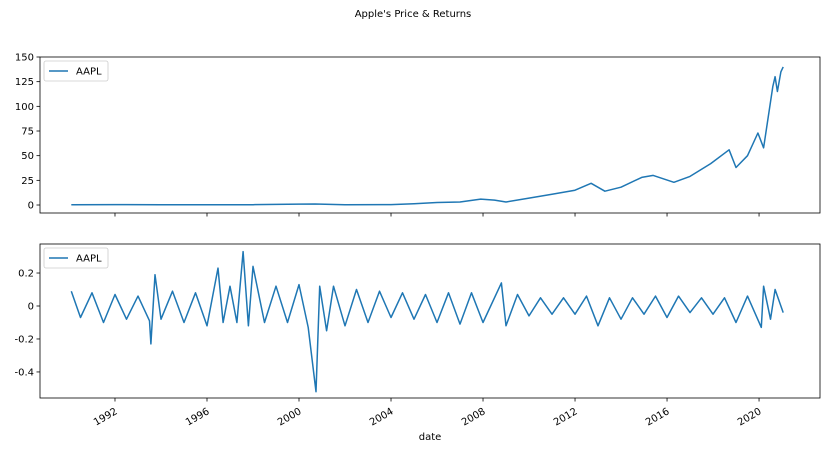 The height and width of the screenshot is (449, 826). What do you see at coordinates (198, 417) in the screenshot?
I see `x-tick-label: 1996` at bounding box center [198, 417].